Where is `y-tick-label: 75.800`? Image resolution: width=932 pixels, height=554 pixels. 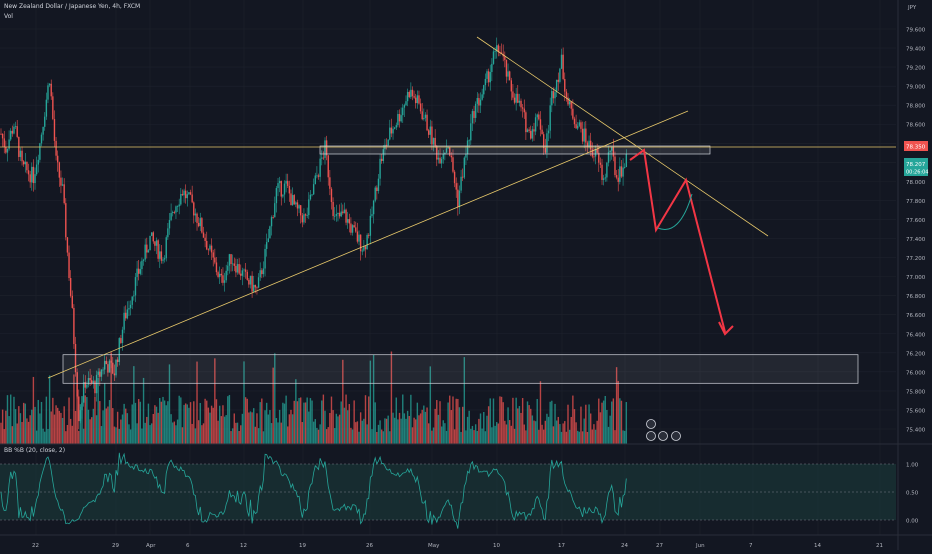
y-tick-label: 75.800 is located at coordinates (916, 392).